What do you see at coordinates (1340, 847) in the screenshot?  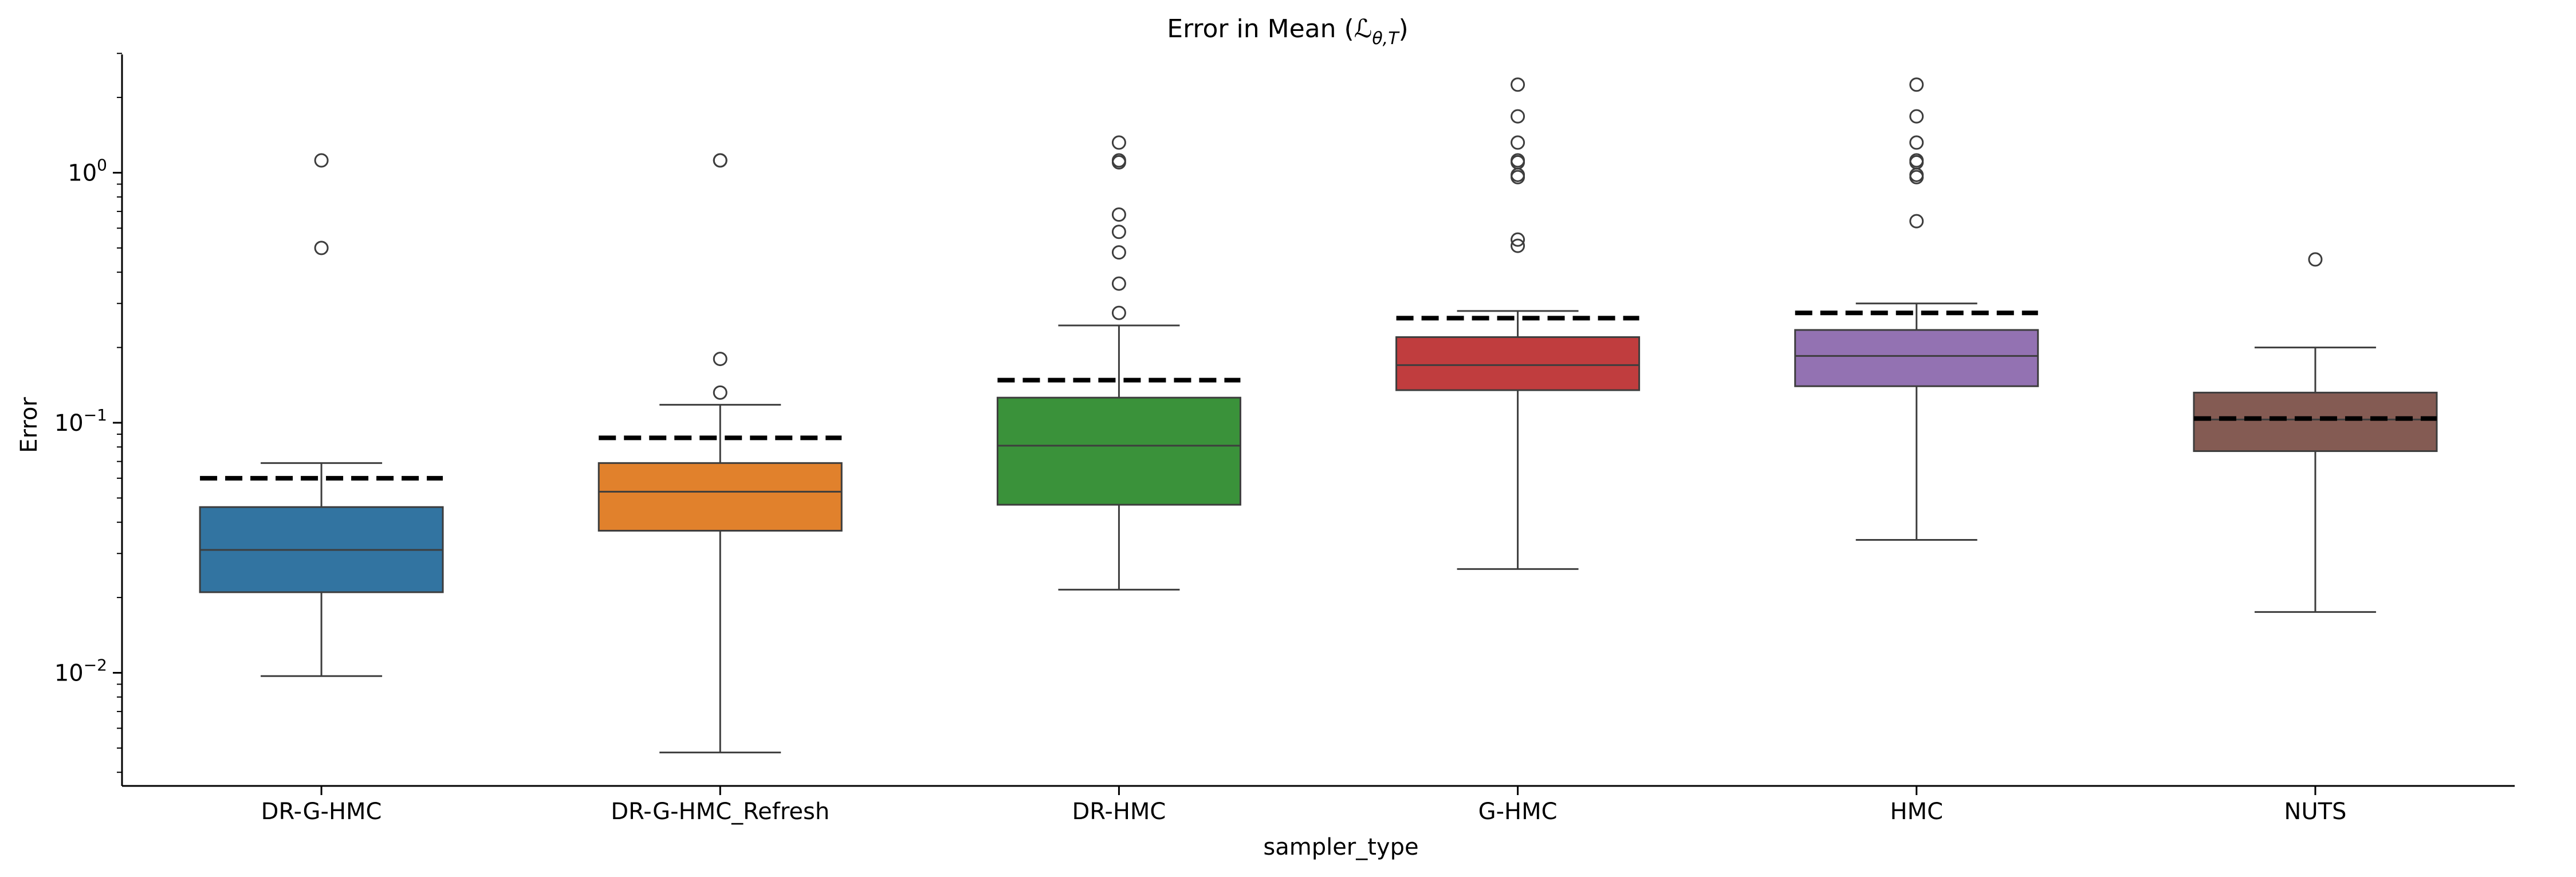 I see `x-axis-label: sampler_type` at bounding box center [1340, 847].